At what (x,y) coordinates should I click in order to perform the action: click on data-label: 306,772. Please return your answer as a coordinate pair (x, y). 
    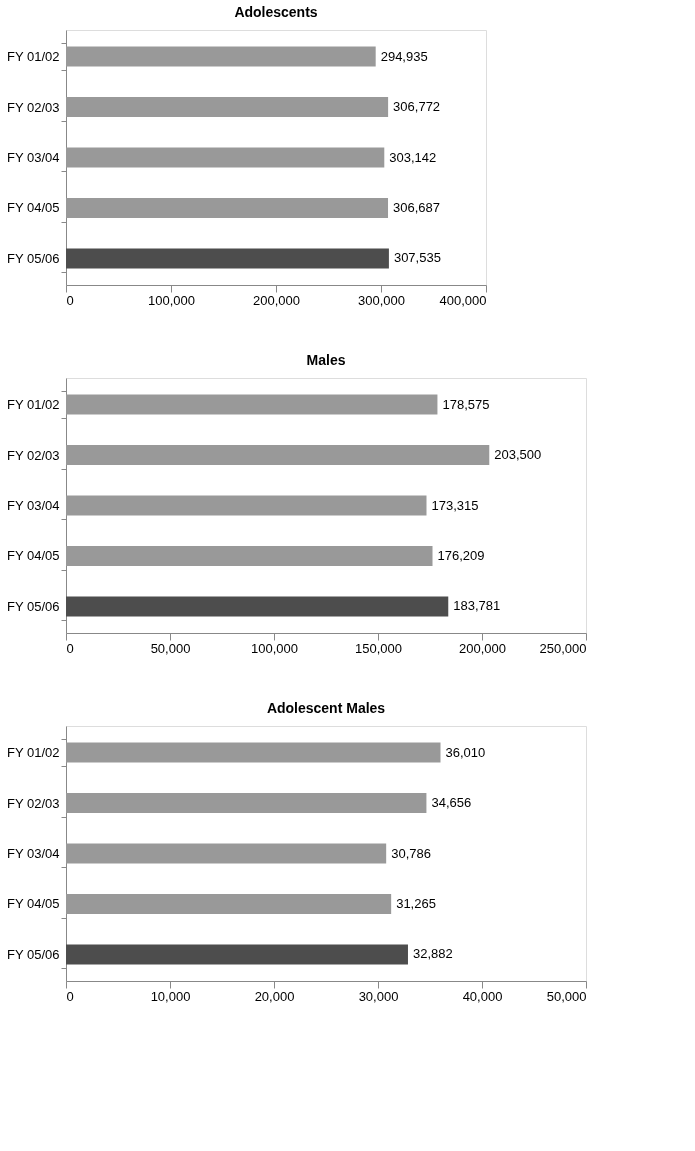
    Looking at the image, I should click on (417, 106).